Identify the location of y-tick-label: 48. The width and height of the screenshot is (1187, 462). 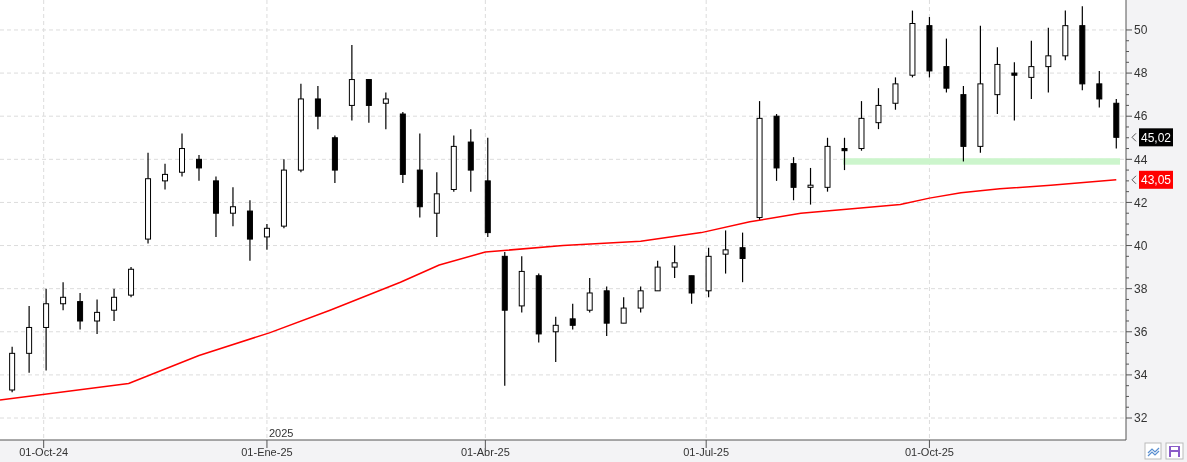
(1141, 73).